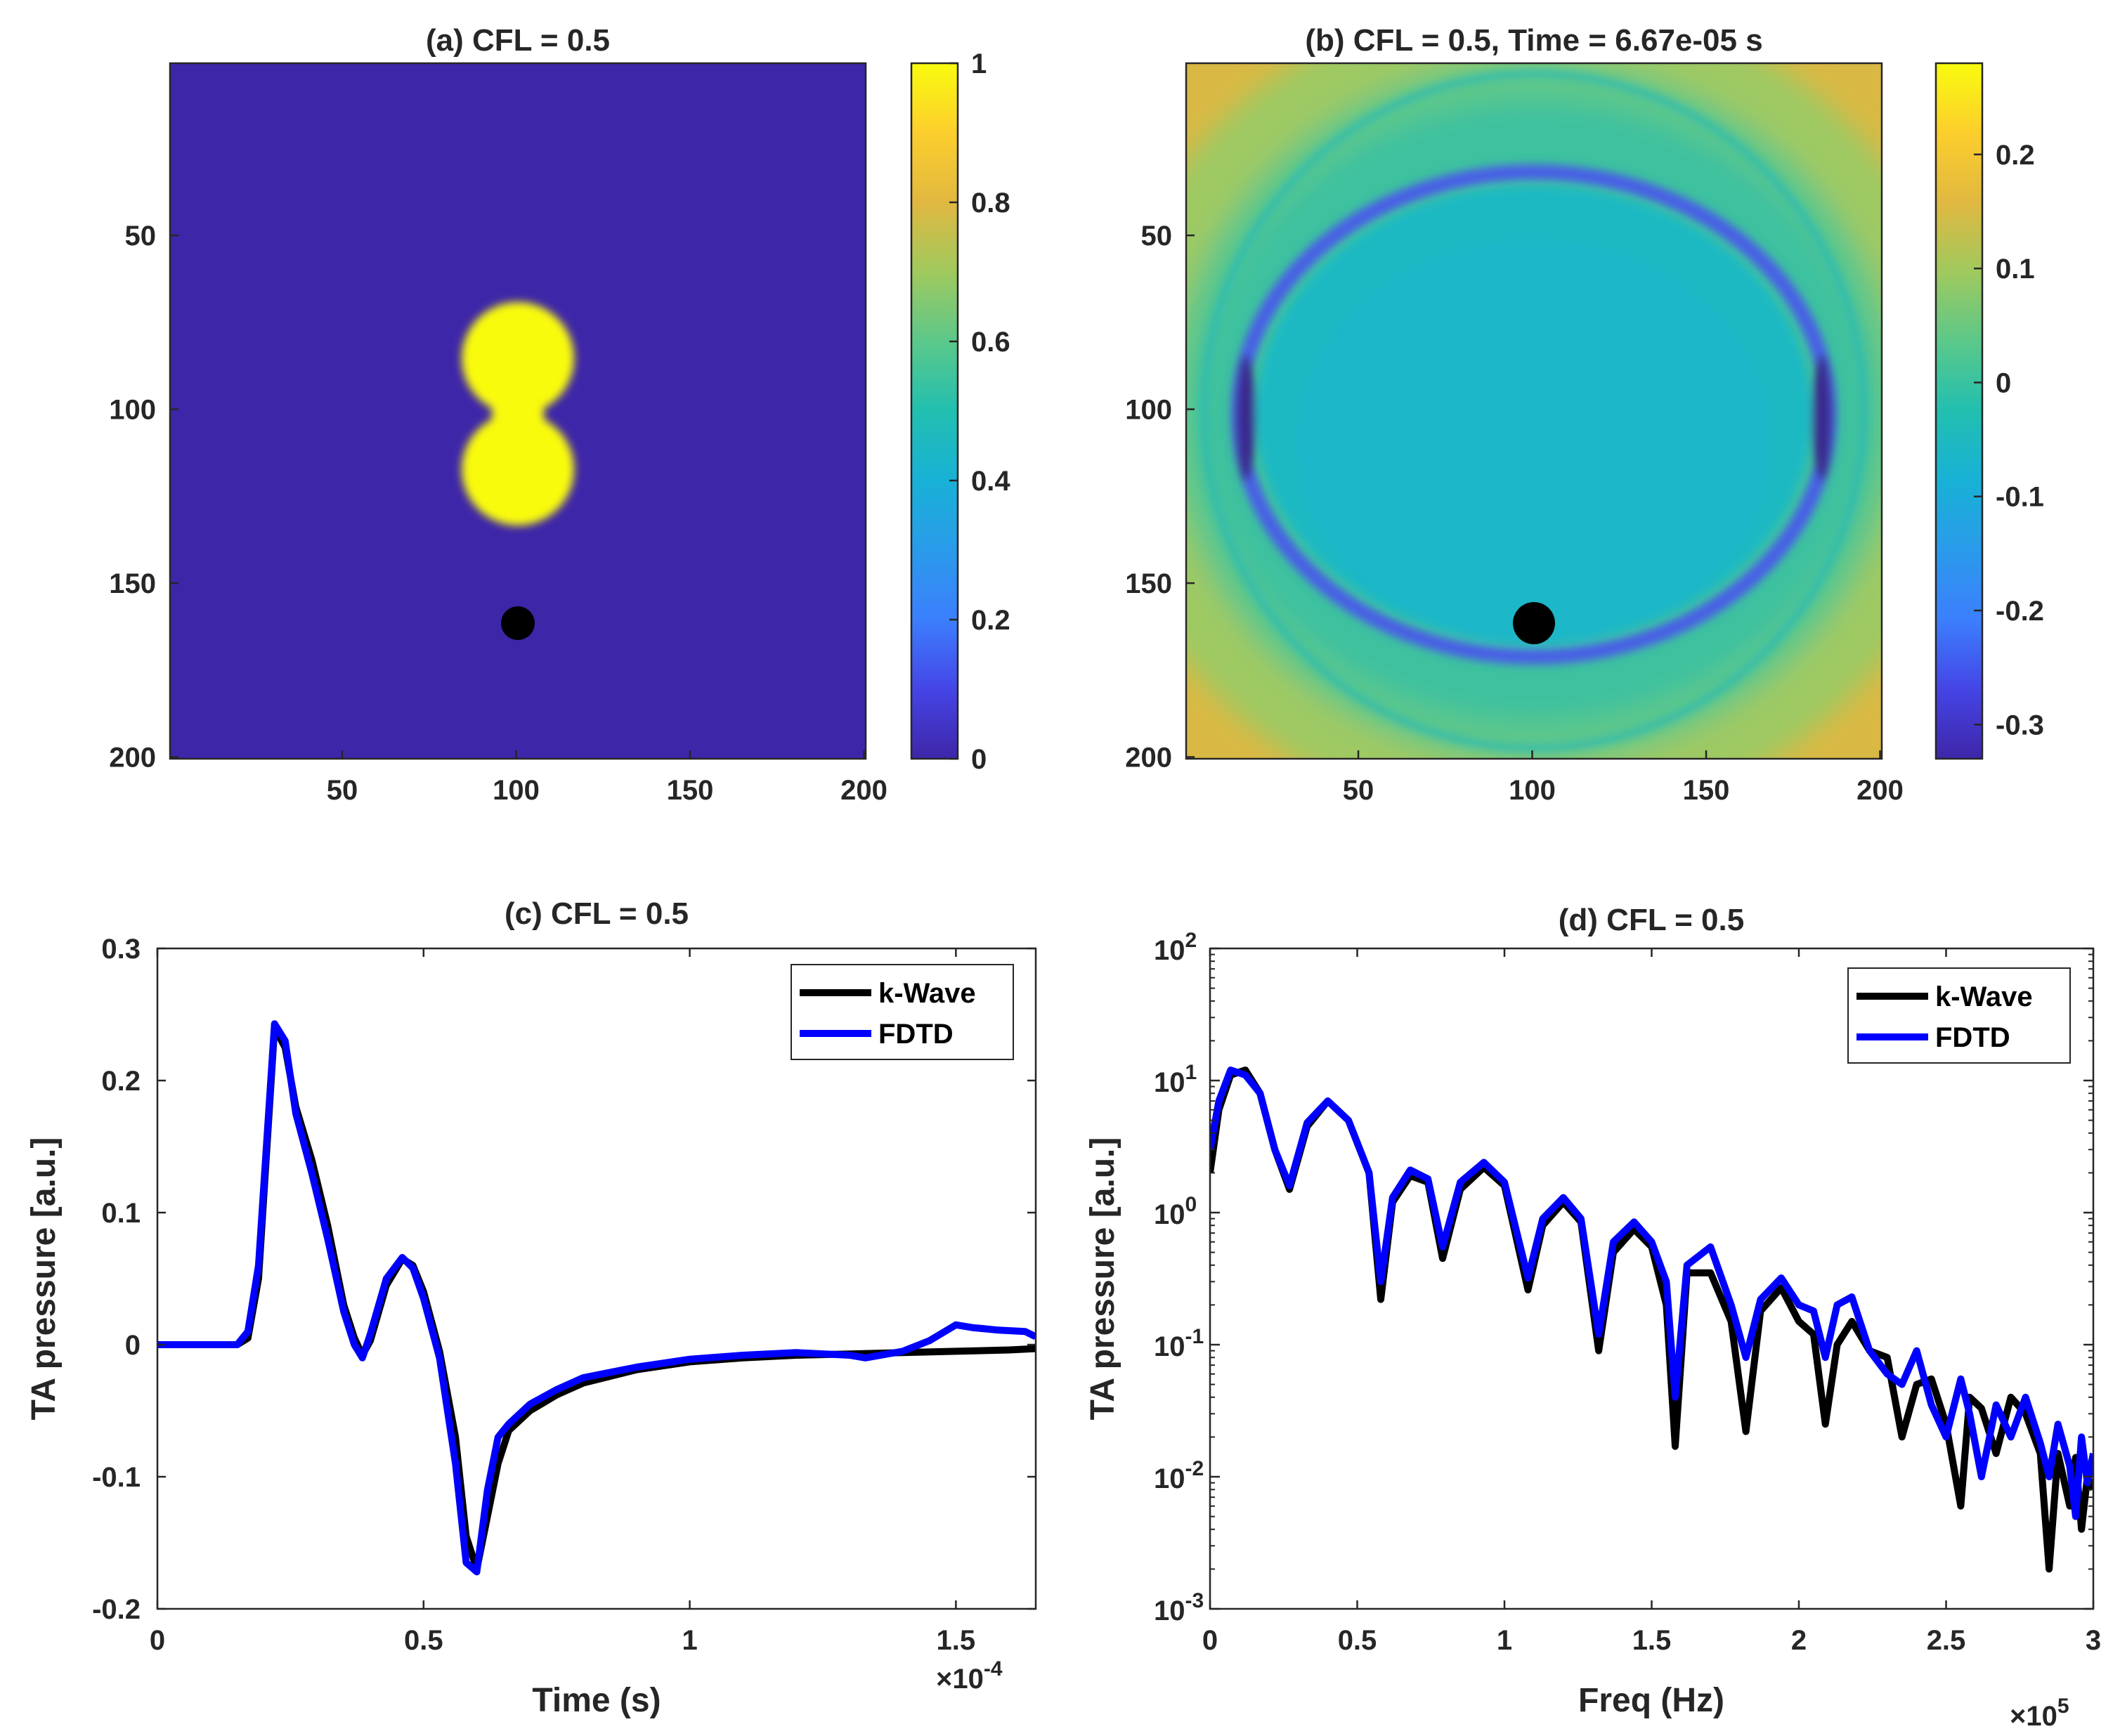 The width and height of the screenshot is (2120, 1736). What do you see at coordinates (1651, 1293) in the screenshot?
I see `panel-d-series-fdtd` at bounding box center [1651, 1293].